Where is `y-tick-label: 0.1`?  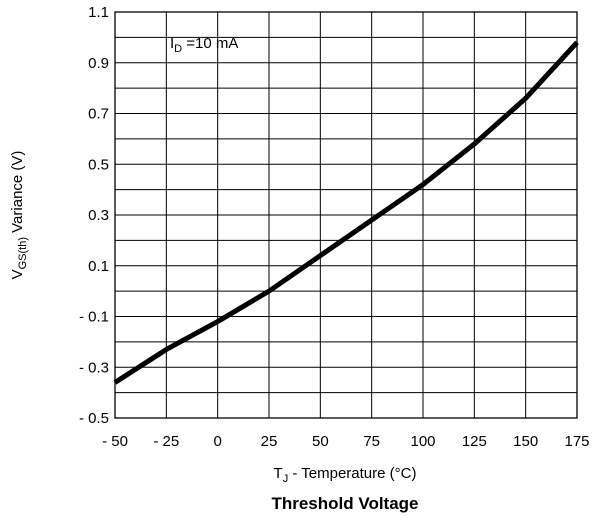
y-tick-label: 0.1 is located at coordinates (98, 266).